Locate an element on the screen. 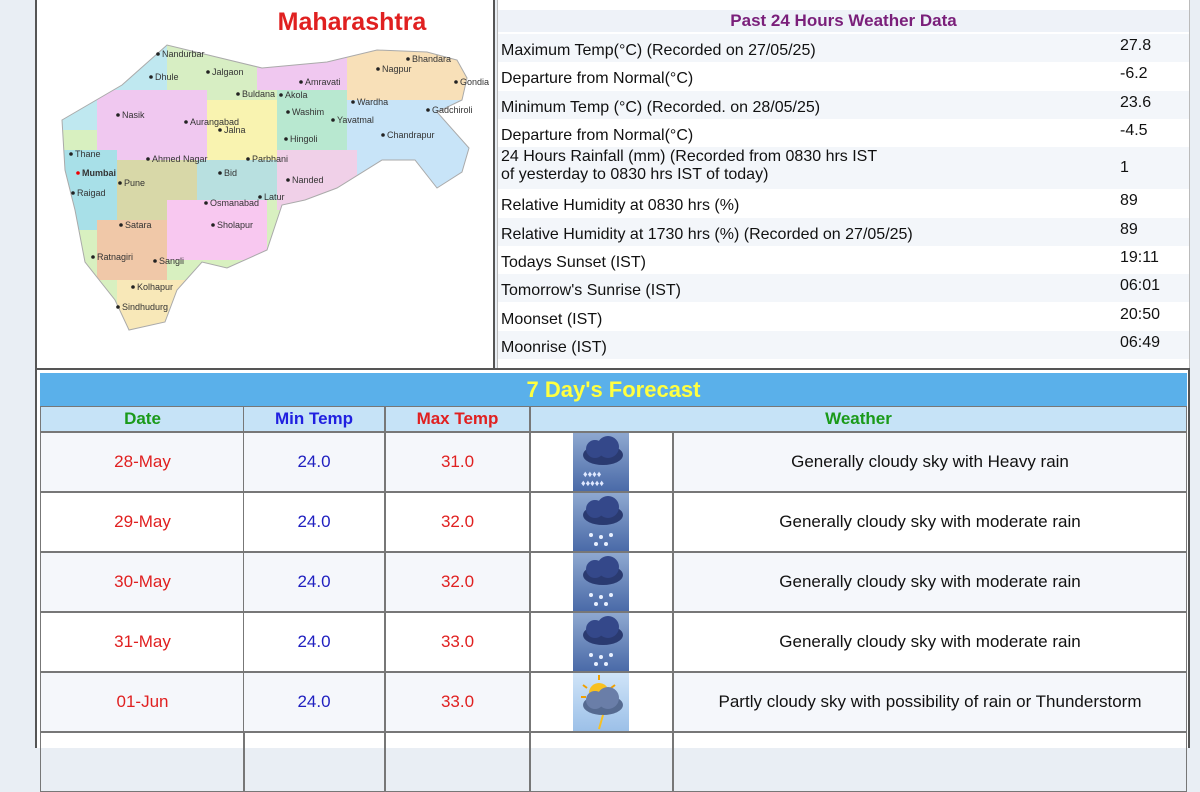 Image resolution: width=1200 pixels, height=792 pixels. map-title: Maharashtra is located at coordinates (353, 22).